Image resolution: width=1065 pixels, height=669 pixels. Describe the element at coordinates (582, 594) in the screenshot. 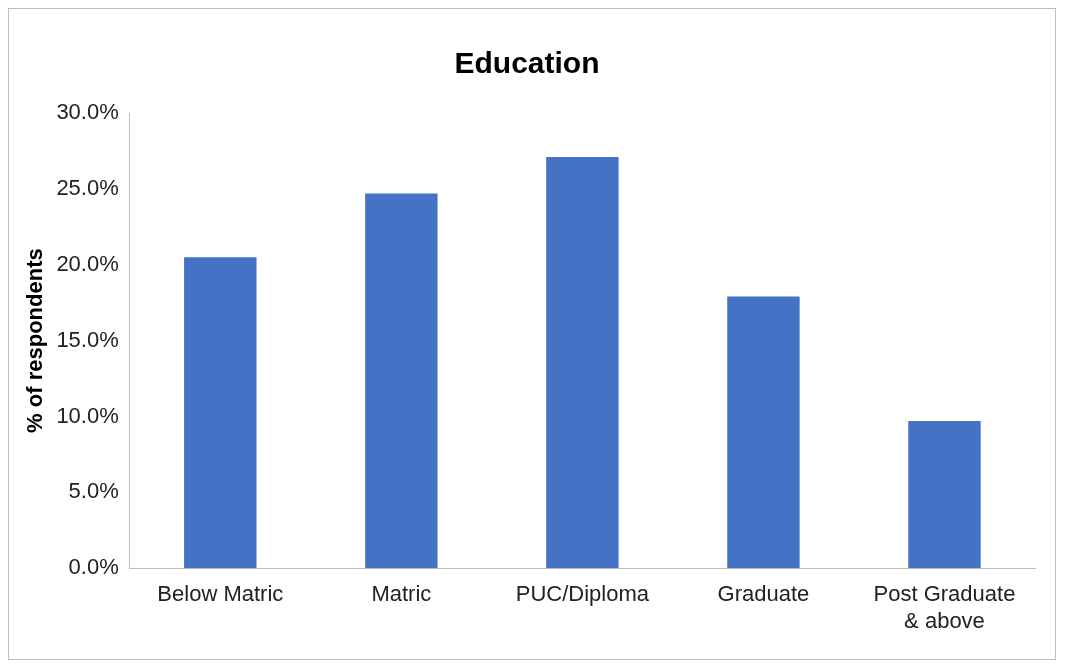

I see `x-tick-label: PUC/Diploma` at that location.